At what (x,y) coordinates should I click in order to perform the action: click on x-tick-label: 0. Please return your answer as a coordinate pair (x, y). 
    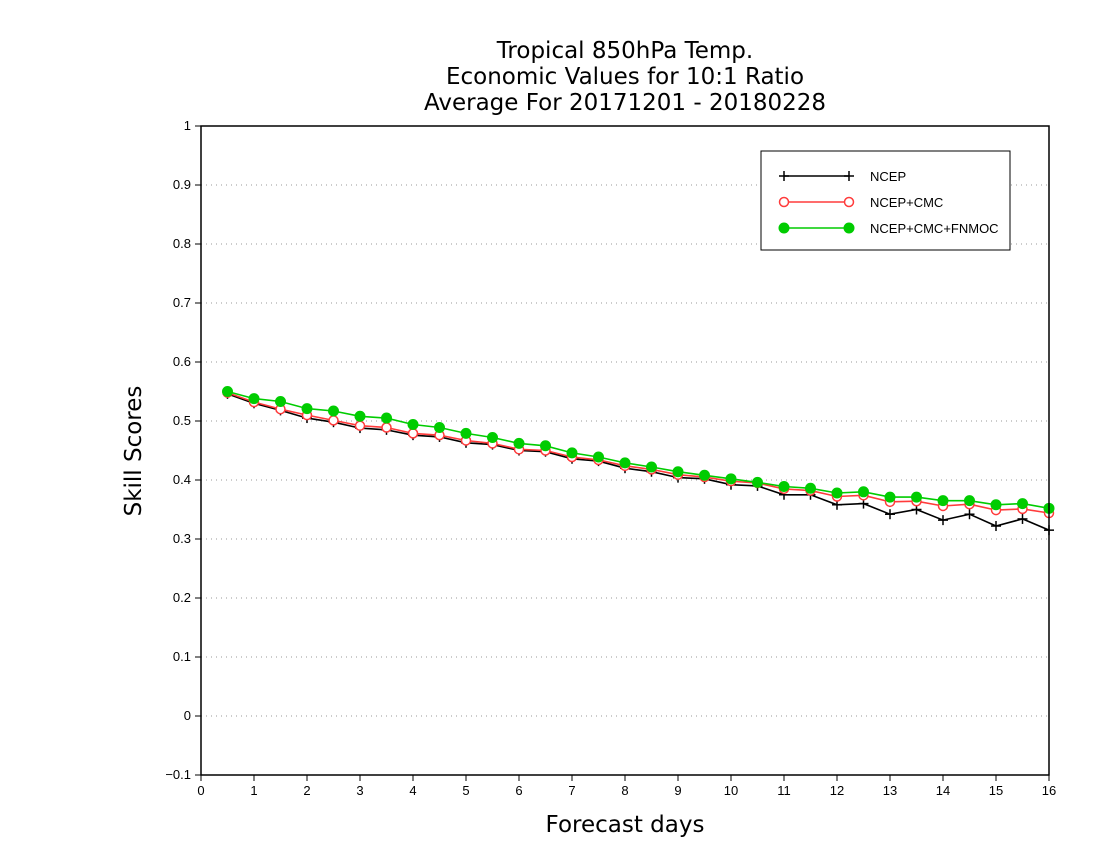
    Looking at the image, I should click on (200, 790).